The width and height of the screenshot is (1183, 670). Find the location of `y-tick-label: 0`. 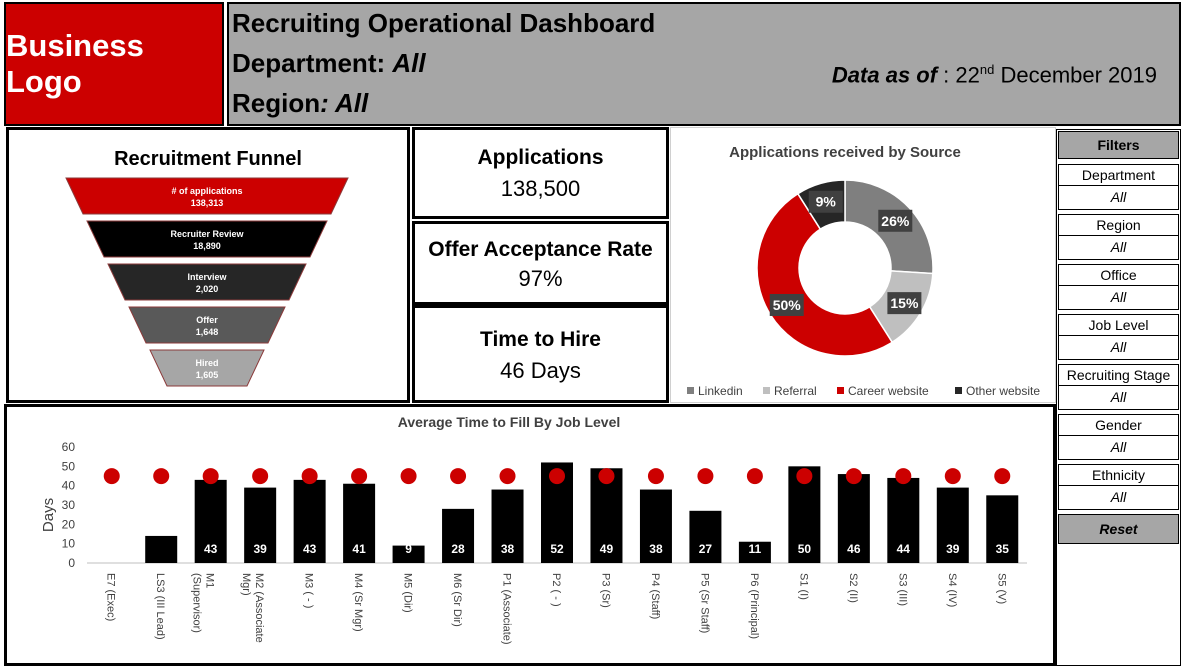

y-tick-label: 0 is located at coordinates (71, 563).